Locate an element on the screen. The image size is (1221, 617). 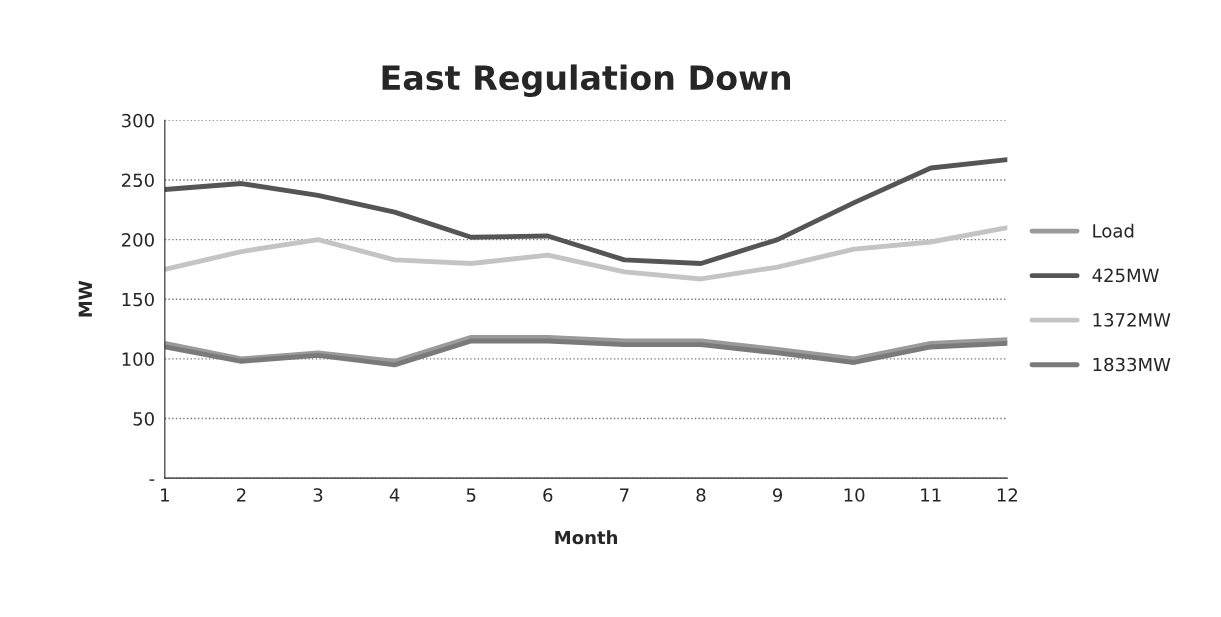
y-tick-label: 250 is located at coordinates (137, 180).